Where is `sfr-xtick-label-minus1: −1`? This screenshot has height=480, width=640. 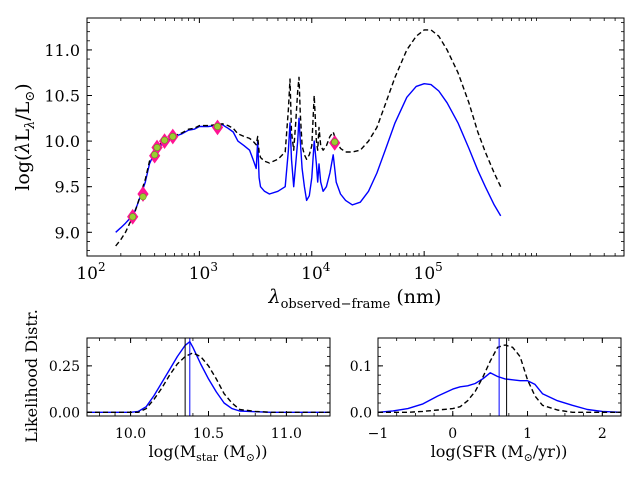 sfr-xtick-label-minus1: −1 is located at coordinates (378, 434).